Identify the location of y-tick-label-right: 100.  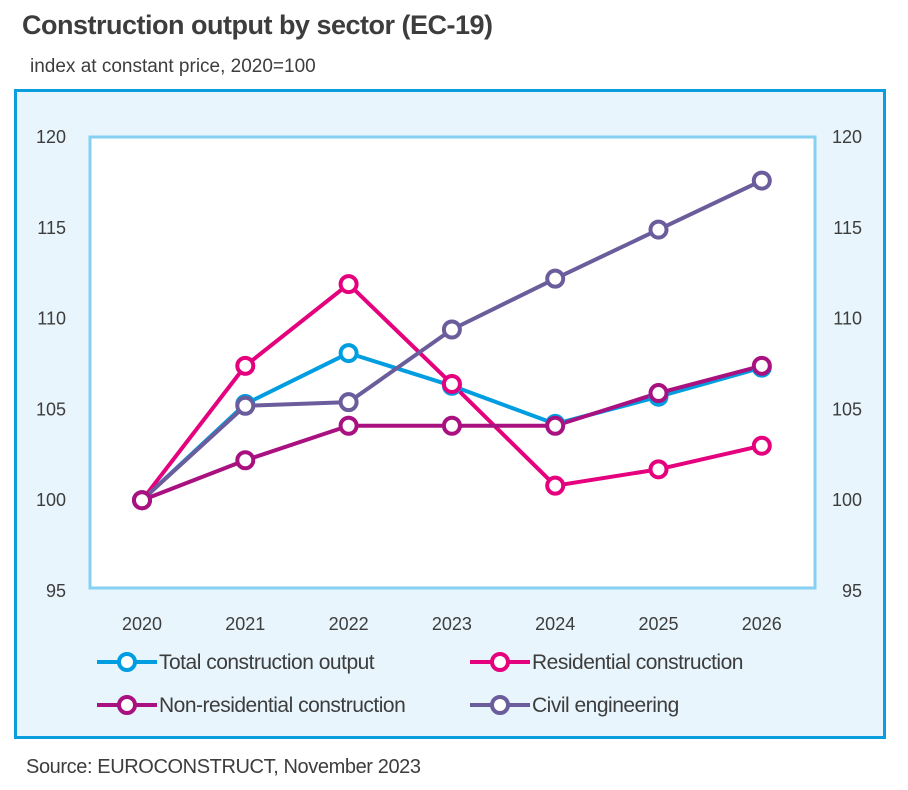
(847, 500).